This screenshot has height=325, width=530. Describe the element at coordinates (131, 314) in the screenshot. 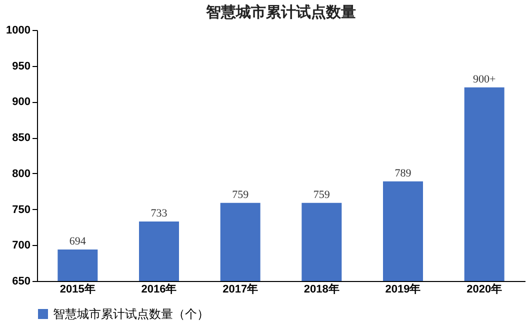

I see `legend-label: 智慧城市累计试点数量（个）` at that location.